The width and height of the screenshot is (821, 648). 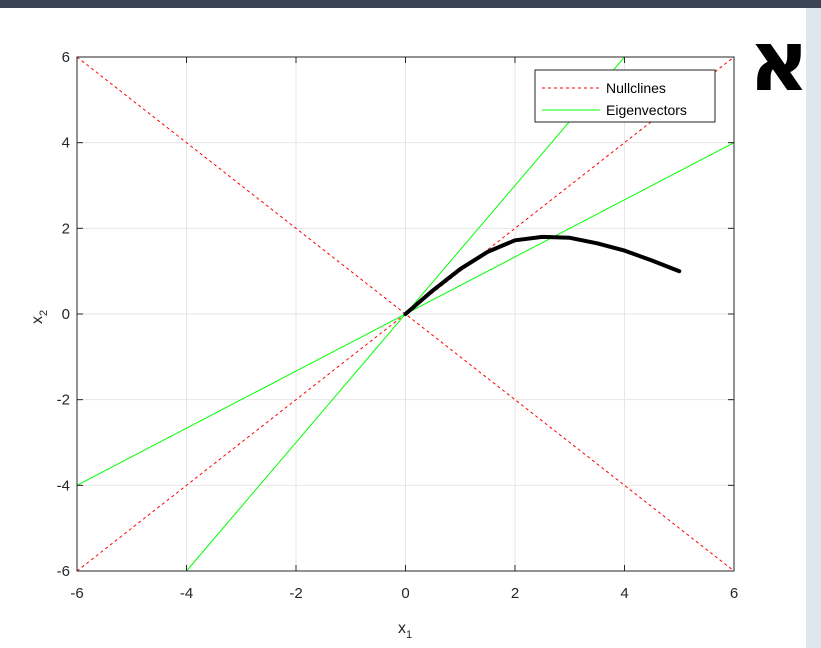 What do you see at coordinates (76, 593) in the screenshot?
I see `x-tick-label: -6` at bounding box center [76, 593].